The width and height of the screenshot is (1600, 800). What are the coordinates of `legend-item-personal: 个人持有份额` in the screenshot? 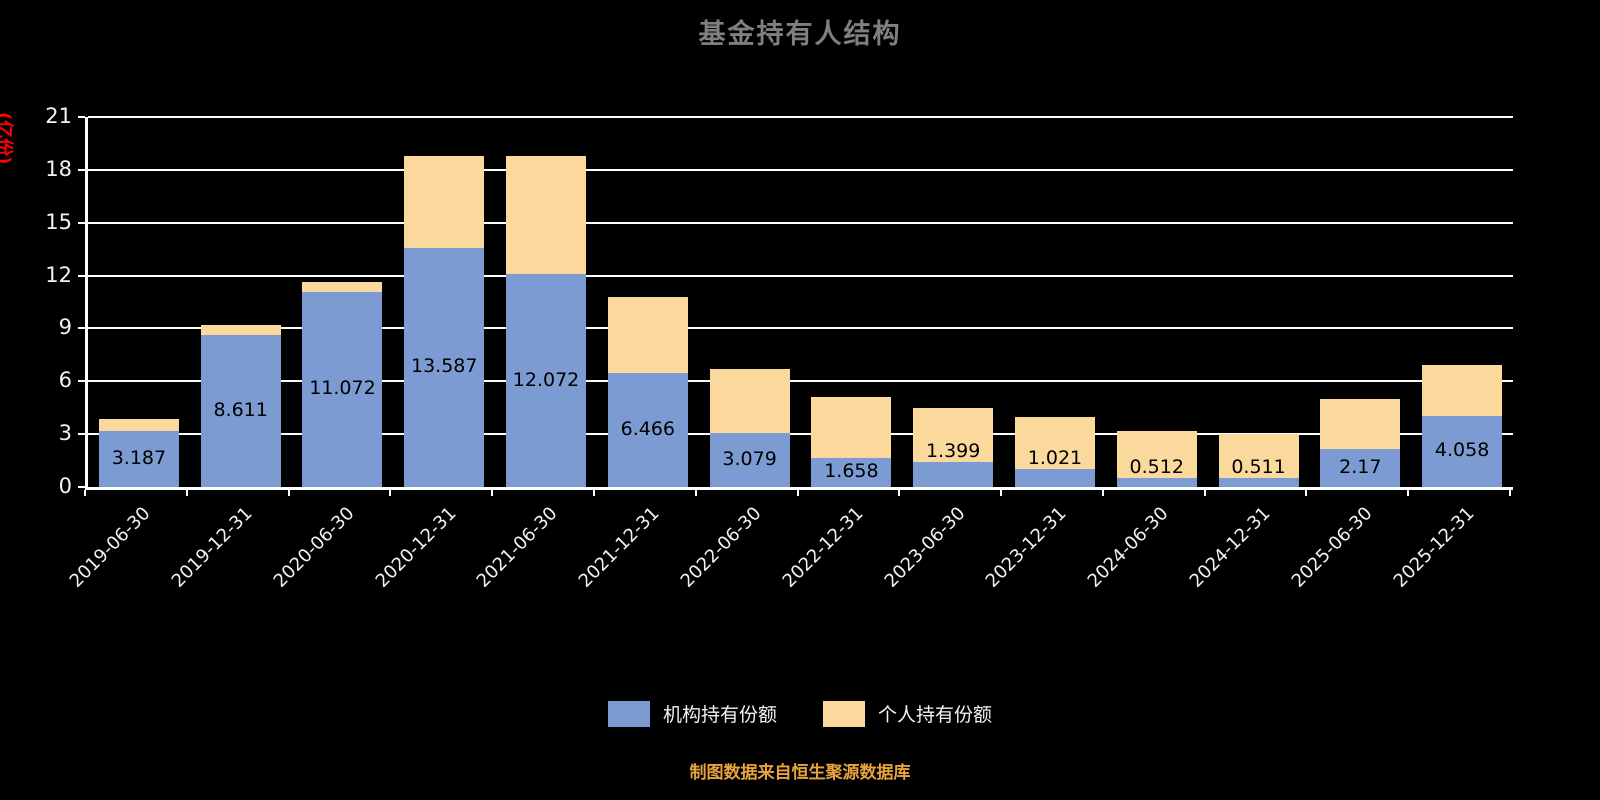 It's located at (907, 713).